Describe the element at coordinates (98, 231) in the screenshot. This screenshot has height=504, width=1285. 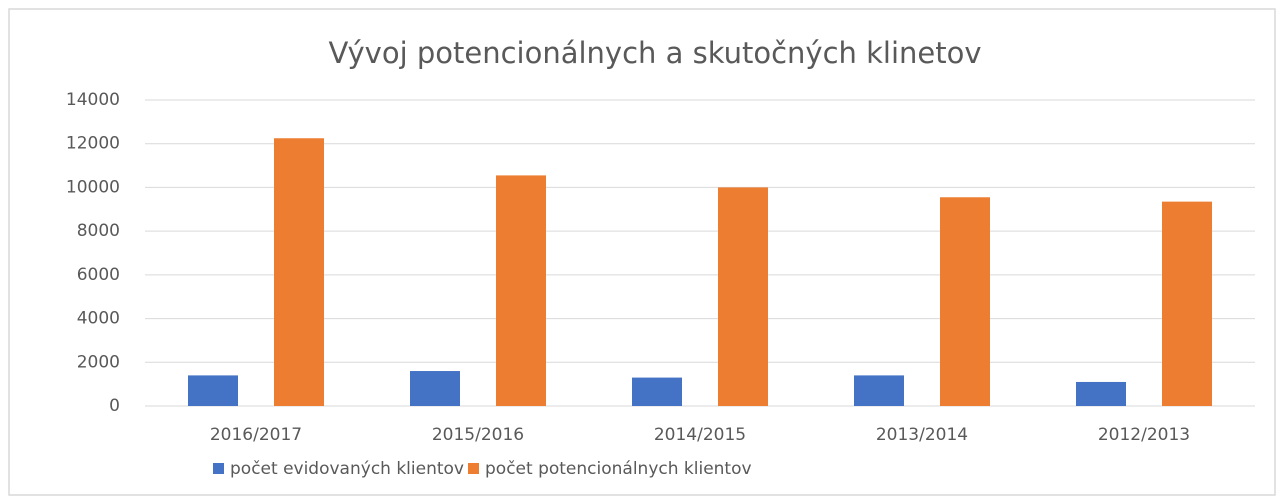
I see `y-tick-label: 8000` at that location.